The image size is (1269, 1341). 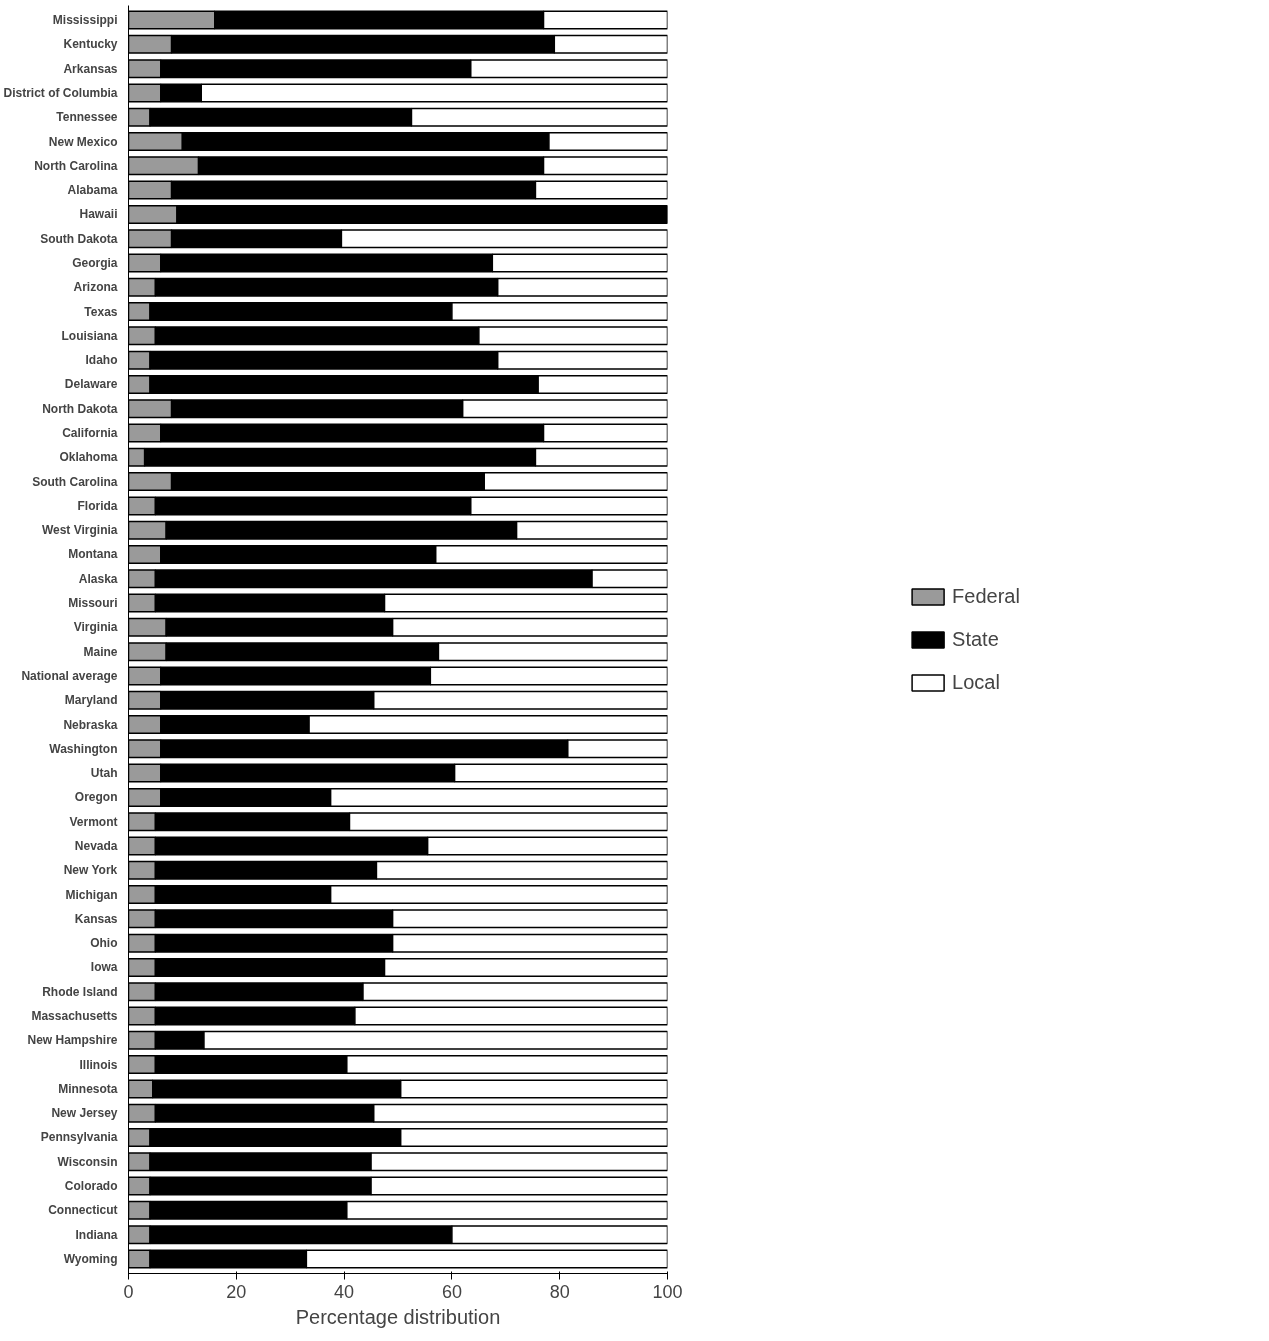 What do you see at coordinates (90, 1258) in the screenshot?
I see `y-tick-label: Wyoming` at bounding box center [90, 1258].